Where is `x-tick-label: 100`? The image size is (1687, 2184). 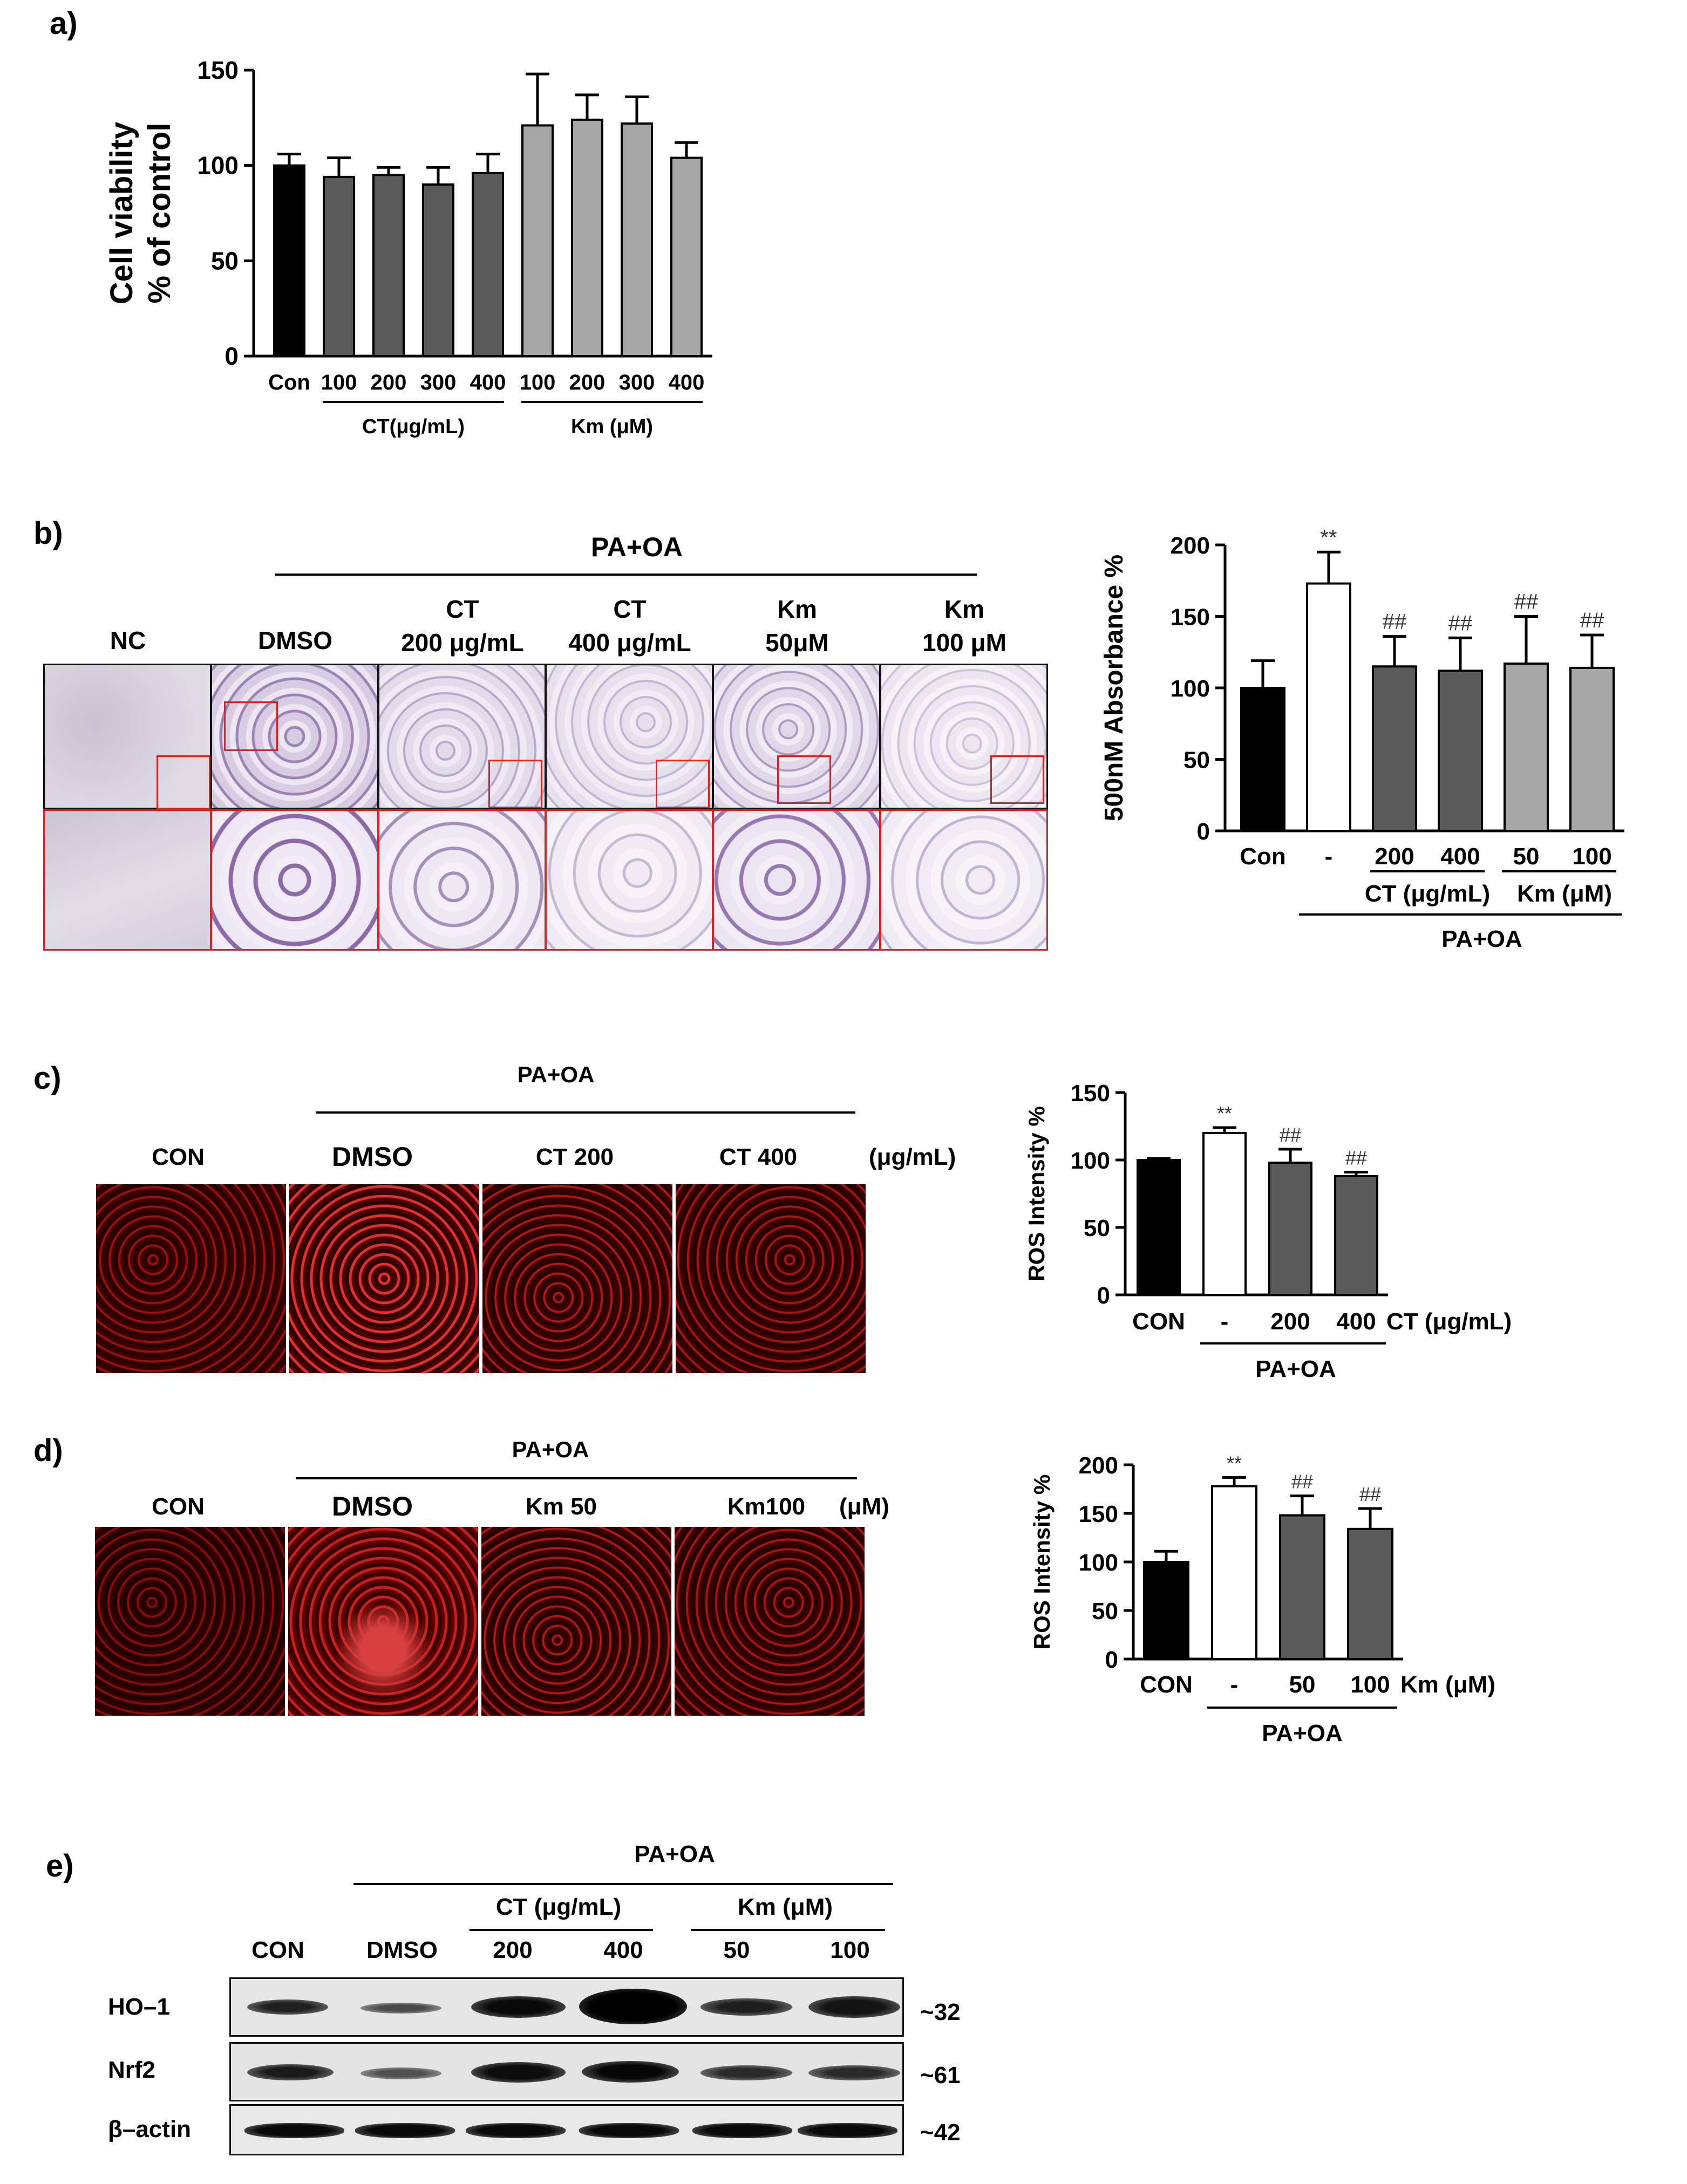
x-tick-label: 100 is located at coordinates (1370, 1684).